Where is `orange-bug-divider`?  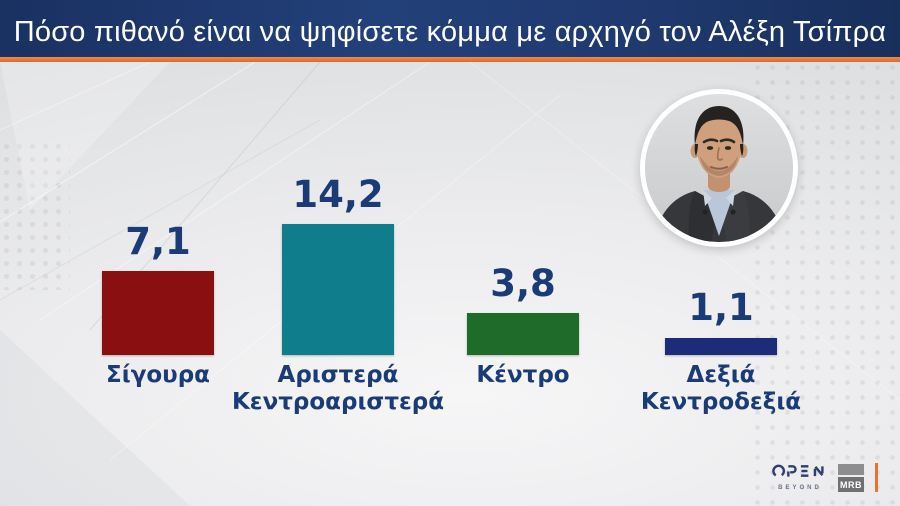 orange-bug-divider is located at coordinates (876, 477).